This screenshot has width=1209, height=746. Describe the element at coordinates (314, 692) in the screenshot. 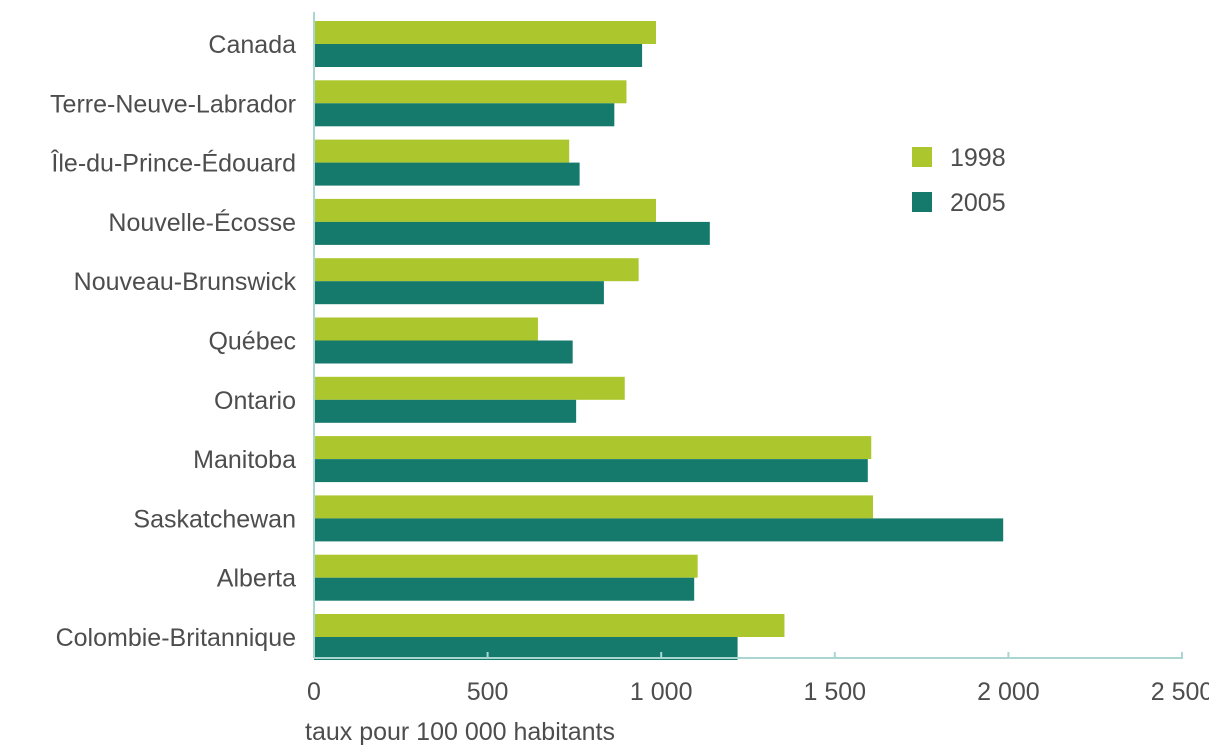

I see `x-tick-label-0: 0` at that location.